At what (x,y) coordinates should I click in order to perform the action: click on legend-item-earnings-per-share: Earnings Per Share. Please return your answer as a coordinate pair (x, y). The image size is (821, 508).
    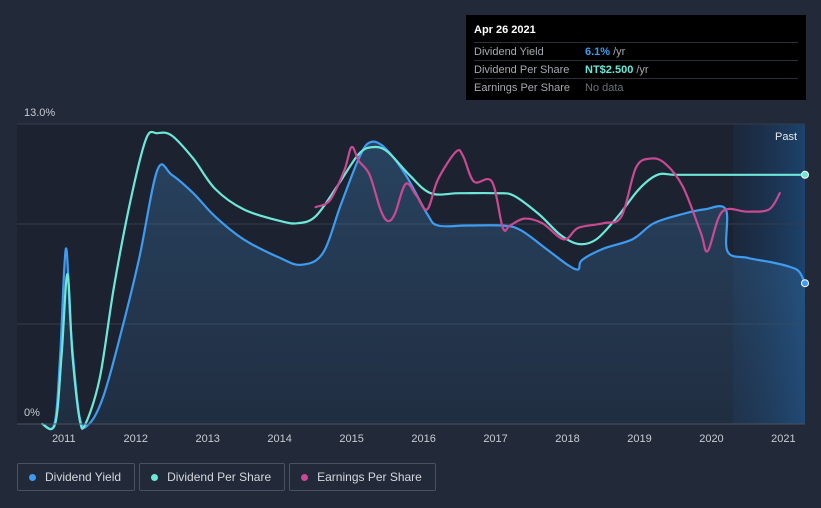
    Looking at the image, I should click on (362, 477).